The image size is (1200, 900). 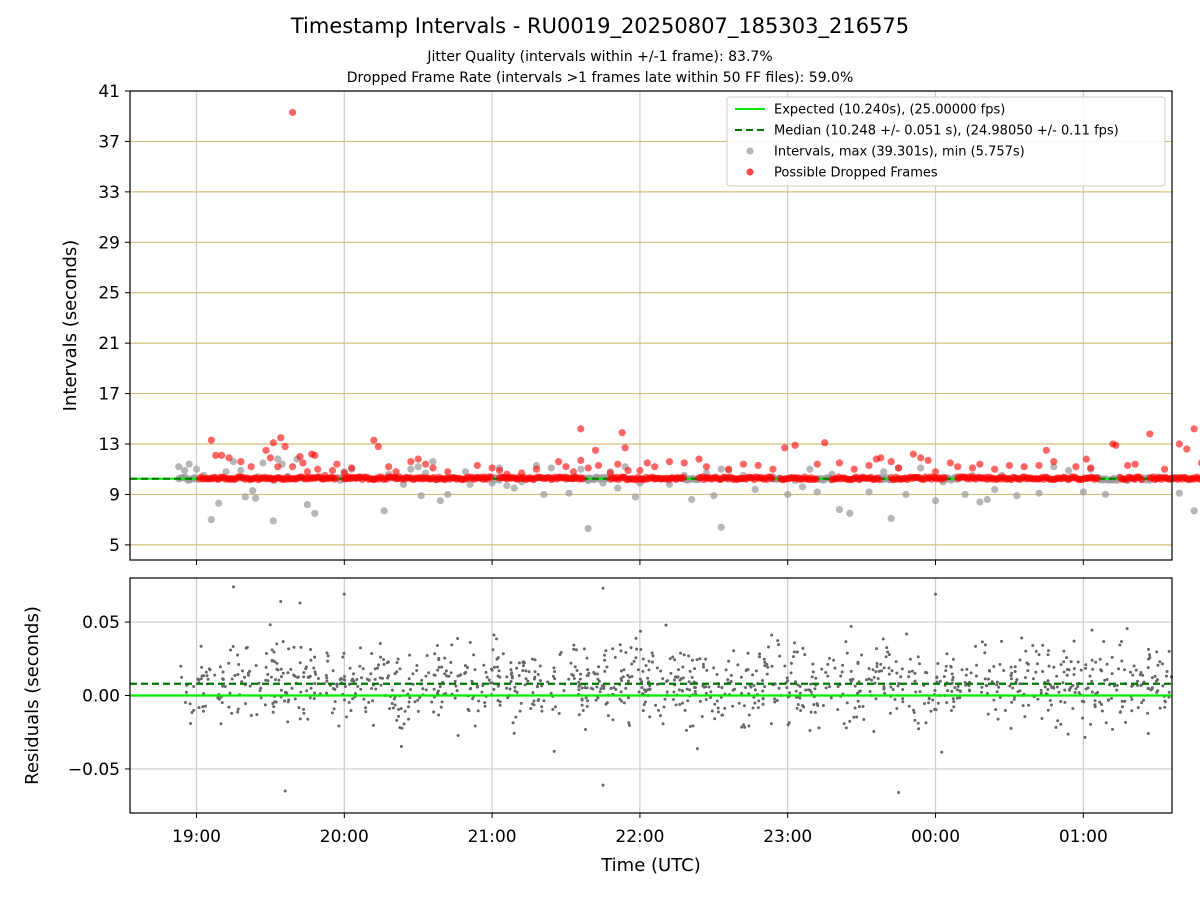 I want to click on x-tick-label: 23:00, so click(x=787, y=837).